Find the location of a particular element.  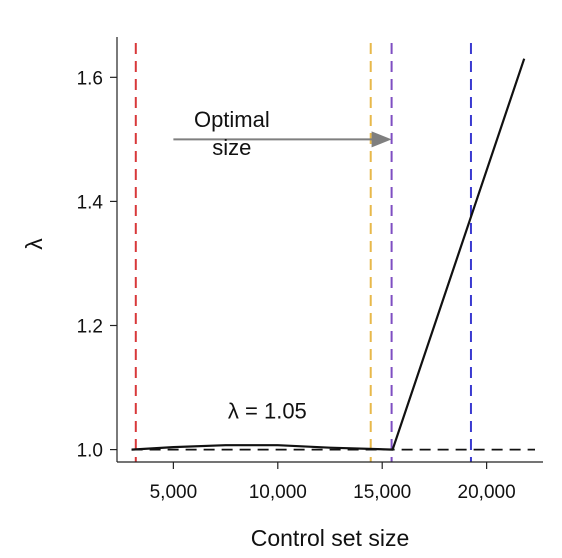

x-tick-label: 15,000 is located at coordinates (382, 492).